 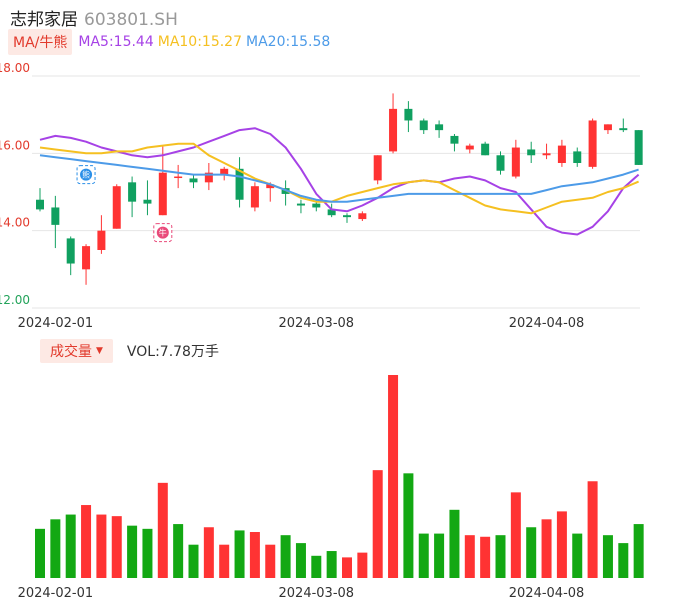 I want to click on volume-x-axis-date-label: 2024-03-08, so click(x=317, y=593).